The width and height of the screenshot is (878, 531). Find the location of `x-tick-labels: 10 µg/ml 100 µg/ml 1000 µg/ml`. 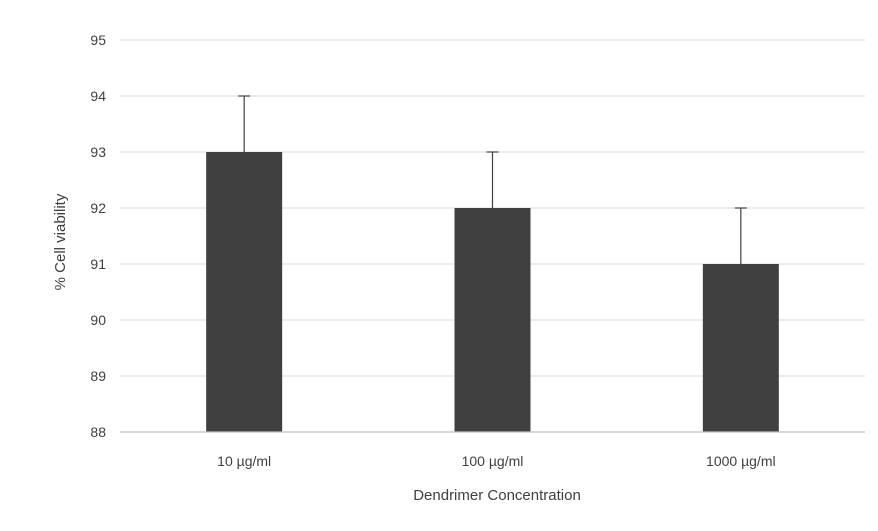

x-tick-labels: 10 µg/ml 100 µg/ml 1000 µg/ml is located at coordinates (496, 461).